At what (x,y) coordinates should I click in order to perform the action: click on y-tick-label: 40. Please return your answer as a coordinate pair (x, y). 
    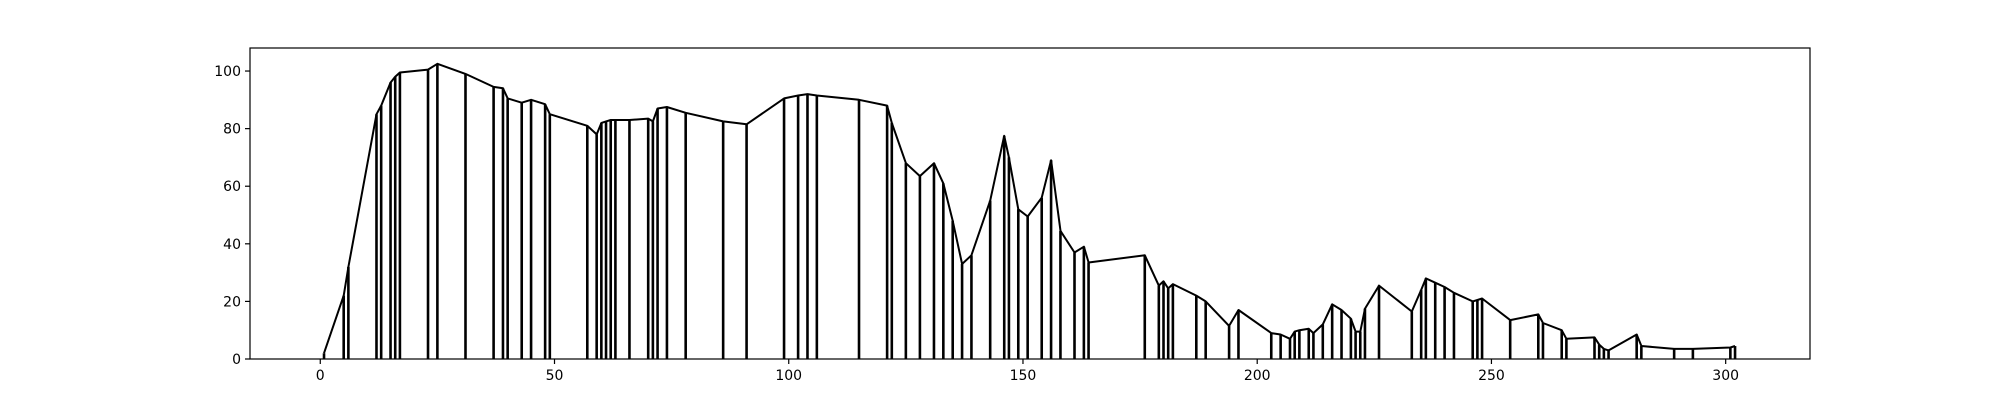
    Looking at the image, I should click on (232, 245).